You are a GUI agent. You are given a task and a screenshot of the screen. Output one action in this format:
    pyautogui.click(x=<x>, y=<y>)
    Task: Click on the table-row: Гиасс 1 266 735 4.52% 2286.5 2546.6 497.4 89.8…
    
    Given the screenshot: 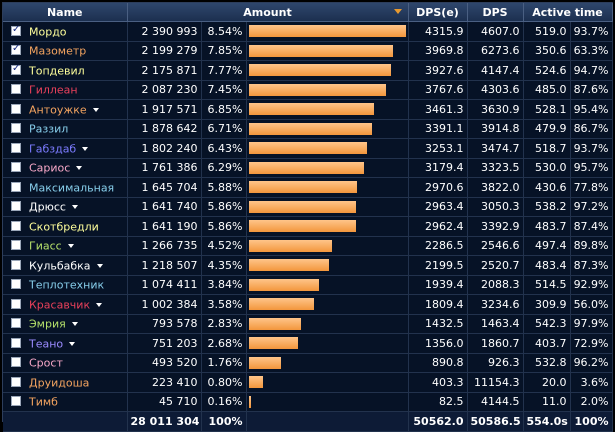 What is the action you would take?
    pyautogui.click(x=308, y=246)
    